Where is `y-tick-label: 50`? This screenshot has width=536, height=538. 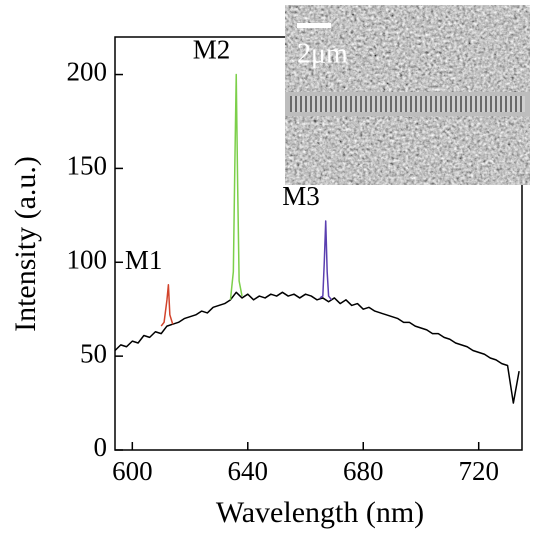
y-tick-label: 50 is located at coordinates (93, 353).